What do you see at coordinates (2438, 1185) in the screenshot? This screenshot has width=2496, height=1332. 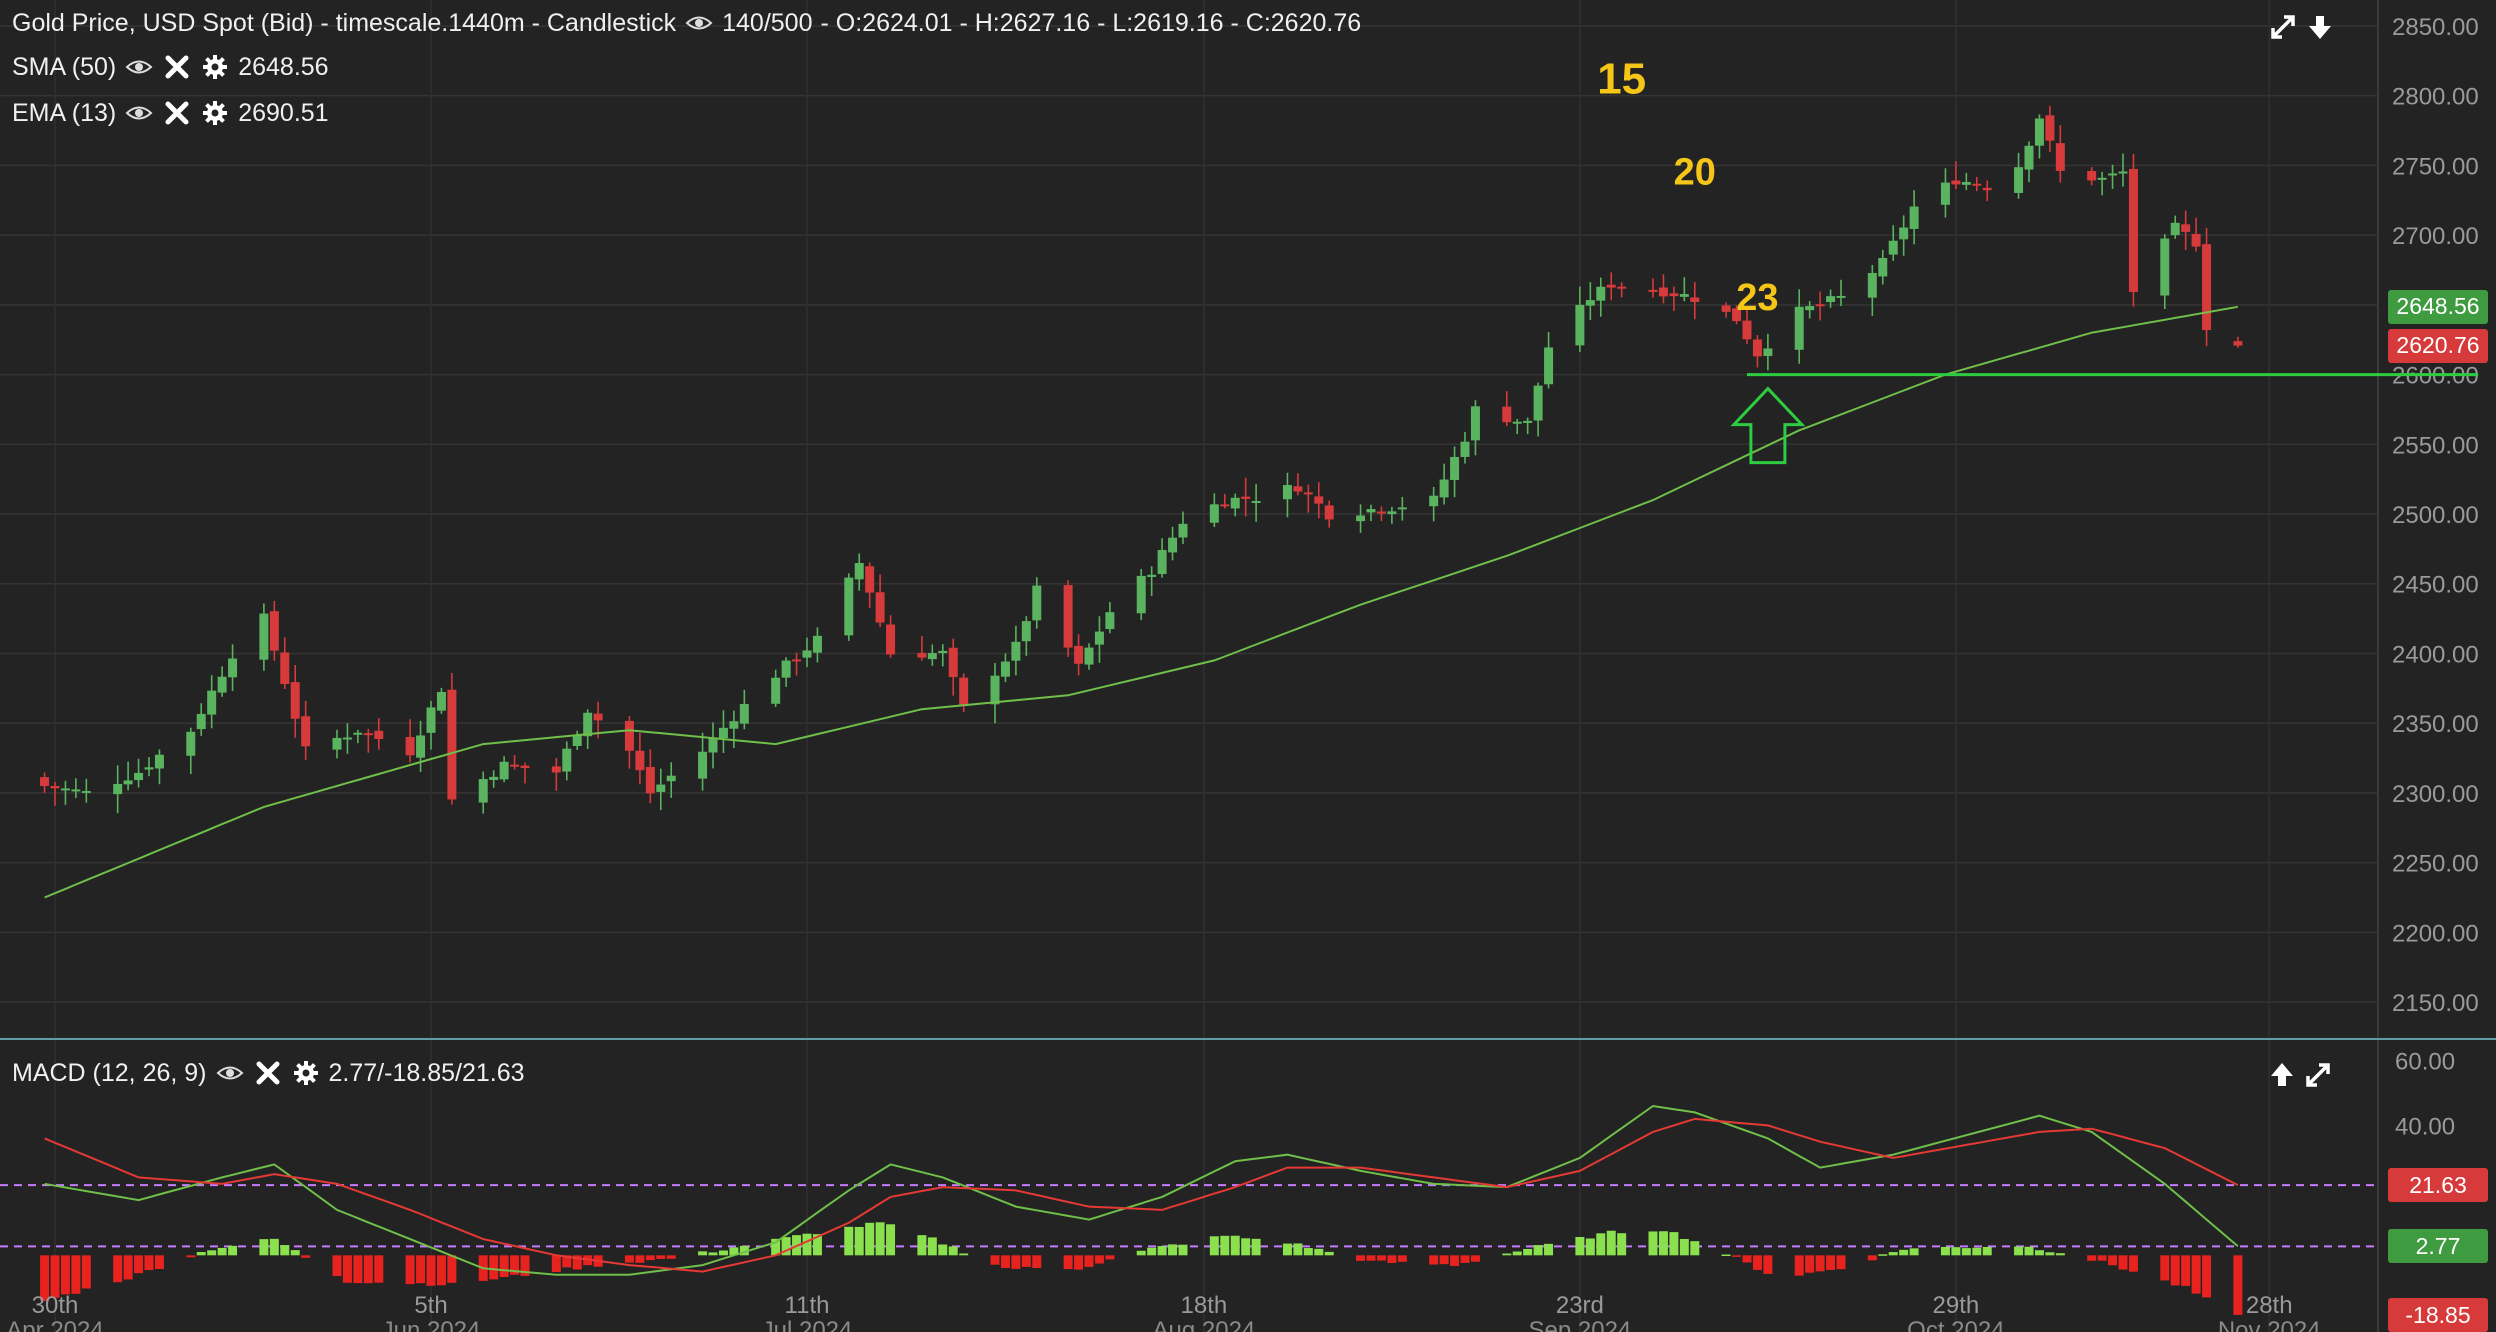 I see `macd-signal-tag: 21.63` at bounding box center [2438, 1185].